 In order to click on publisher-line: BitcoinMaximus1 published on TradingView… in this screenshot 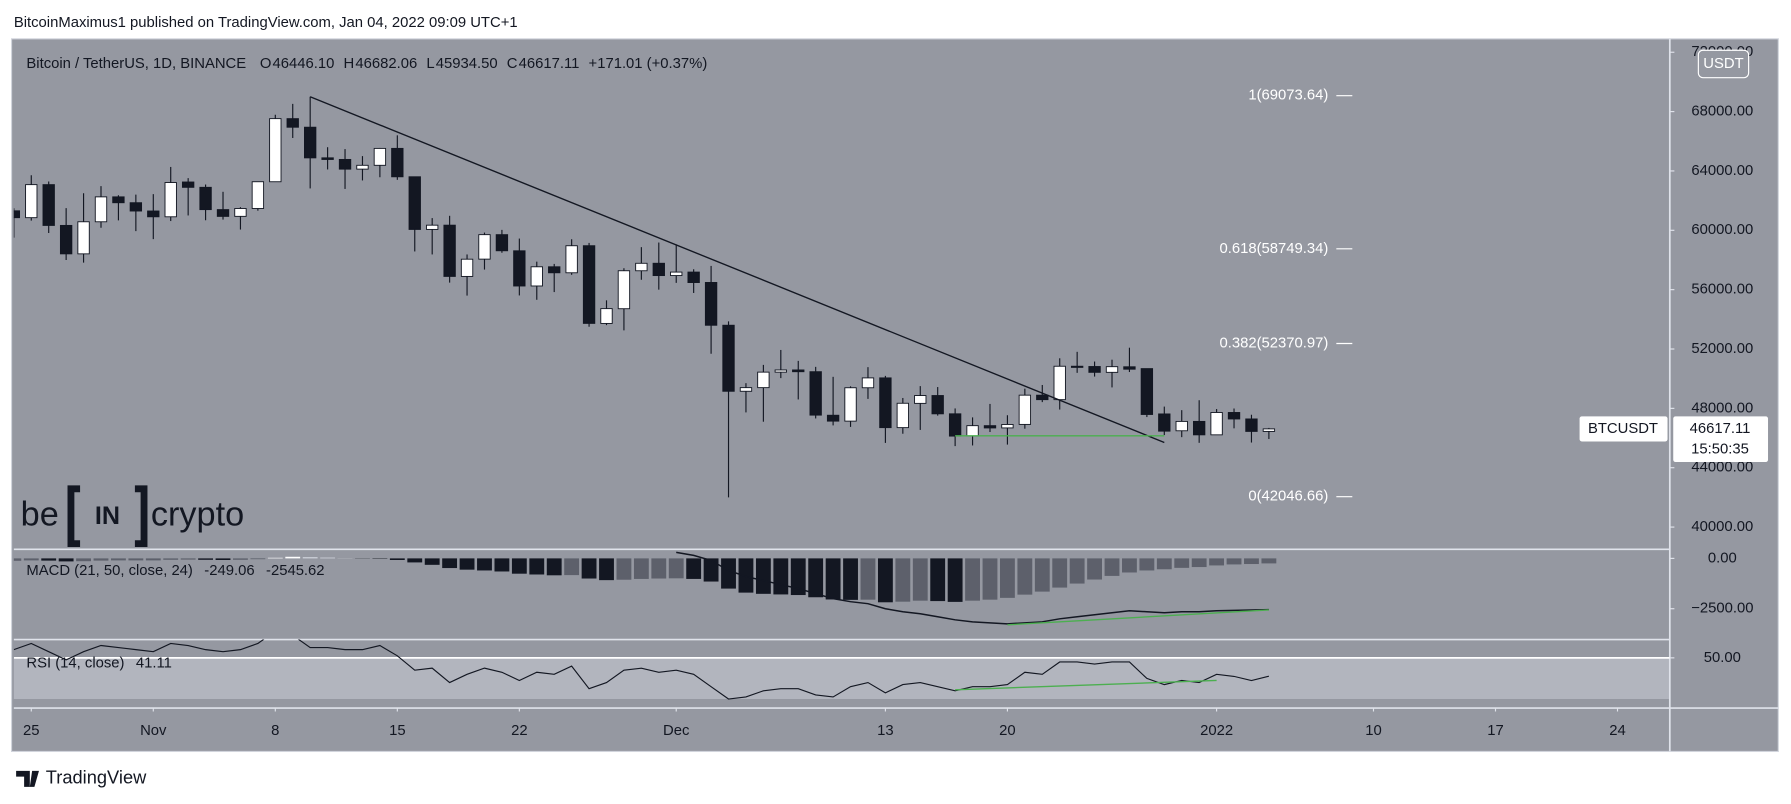, I will do `click(266, 23)`.